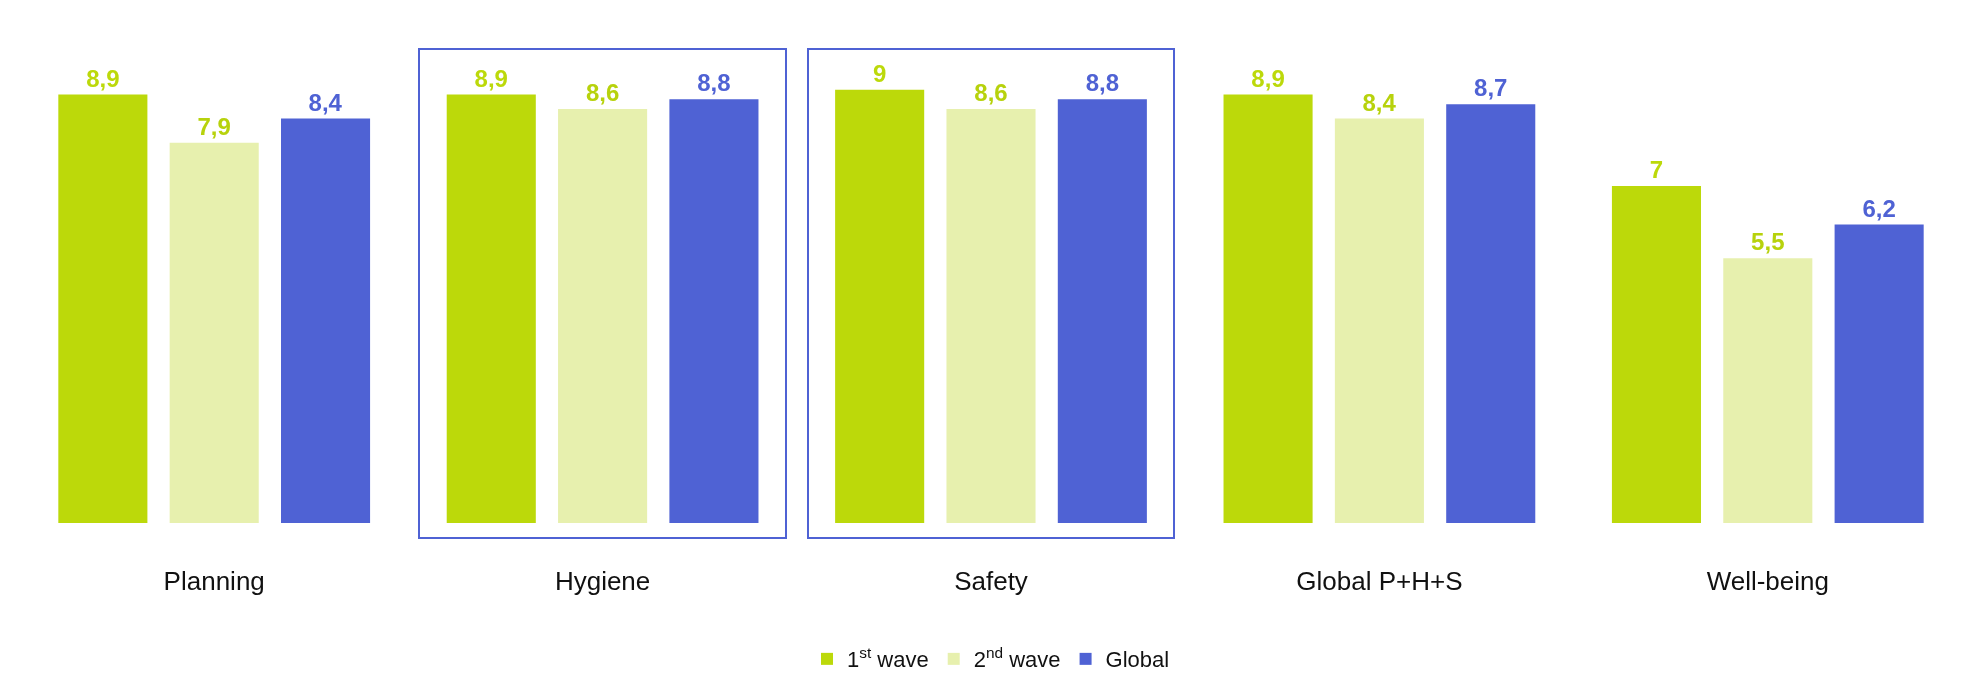  I want to click on data-label: 5,5, so click(1768, 242).